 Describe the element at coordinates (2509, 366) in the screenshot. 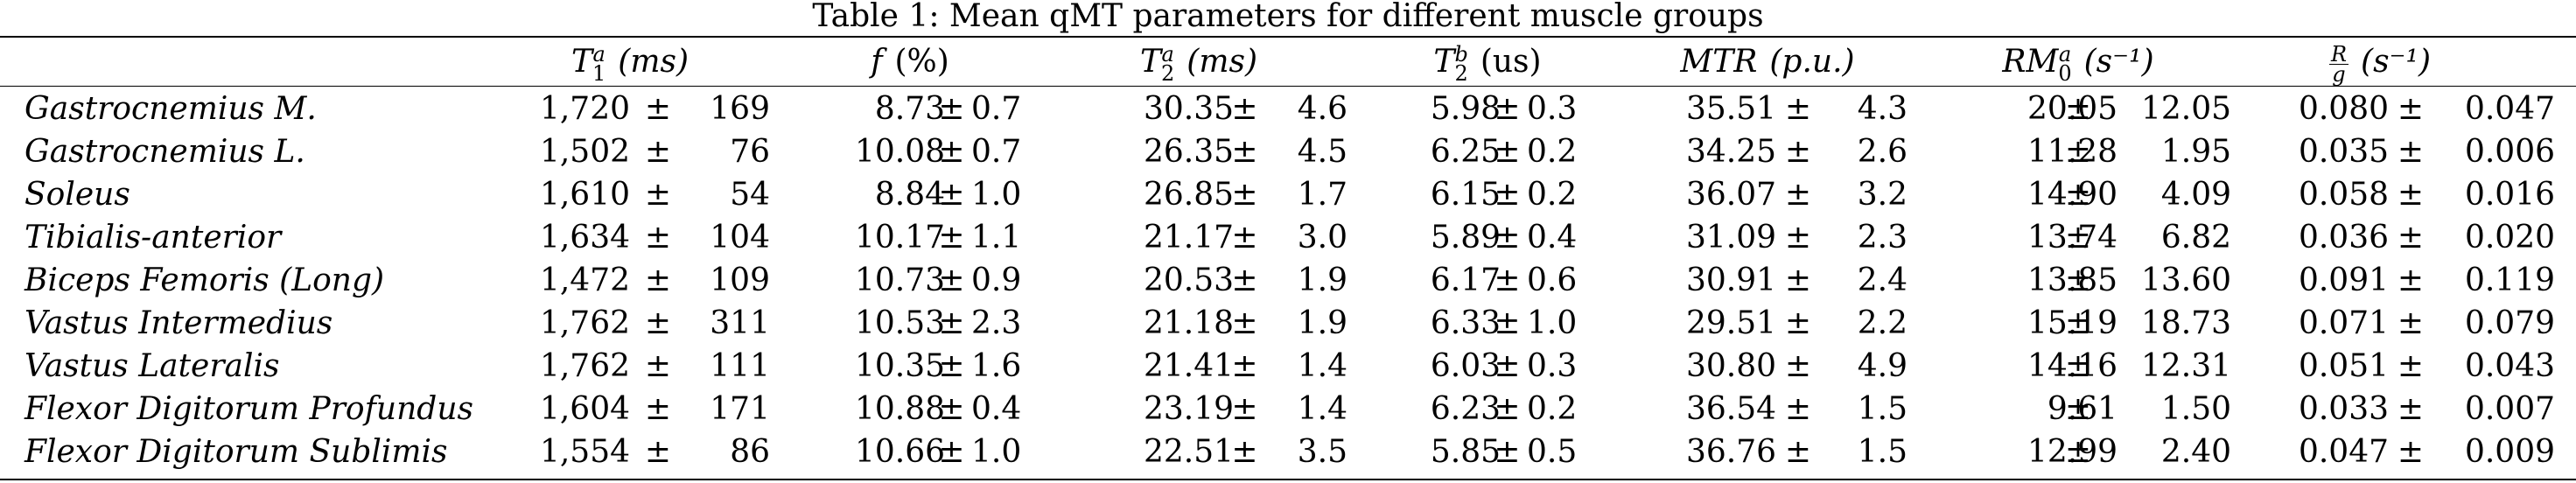

I see `sd-value: 0.043` at that location.